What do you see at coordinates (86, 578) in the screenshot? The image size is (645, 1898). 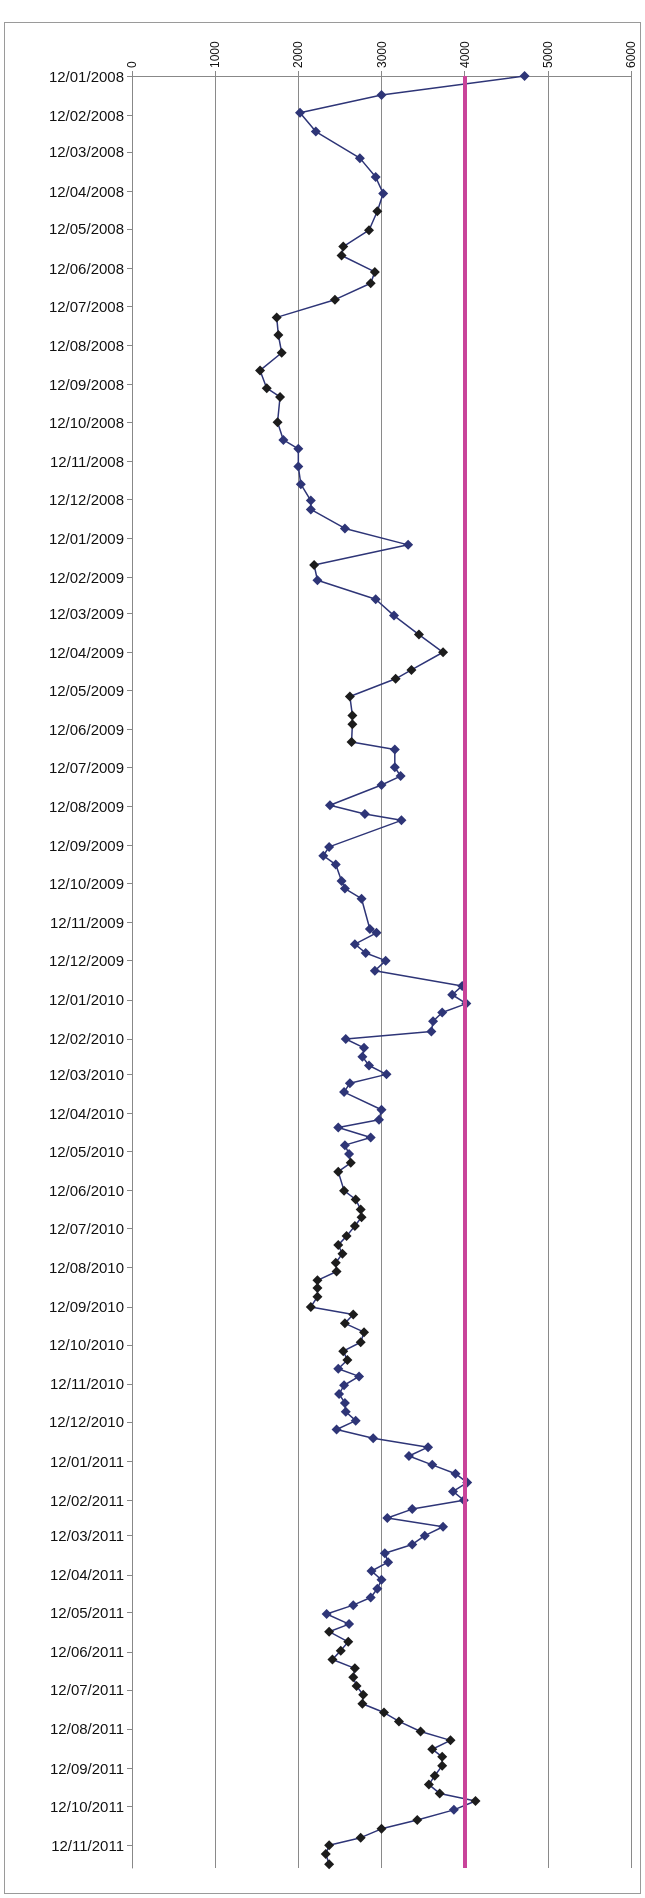 I see `y-tick-label: 12/02/2009` at bounding box center [86, 578].